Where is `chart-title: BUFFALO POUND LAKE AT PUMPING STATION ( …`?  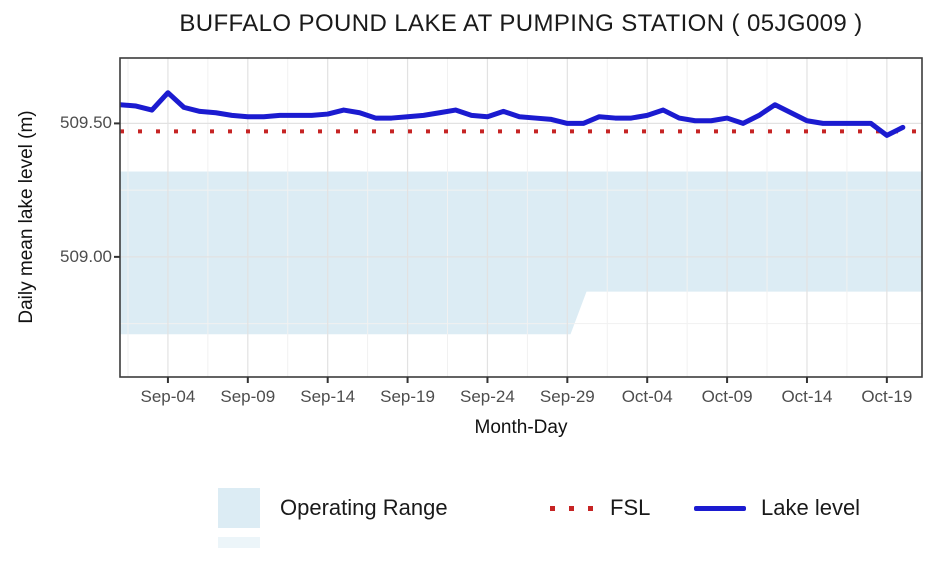 chart-title: BUFFALO POUND LAKE AT PUMPING STATION ( … is located at coordinates (521, 23).